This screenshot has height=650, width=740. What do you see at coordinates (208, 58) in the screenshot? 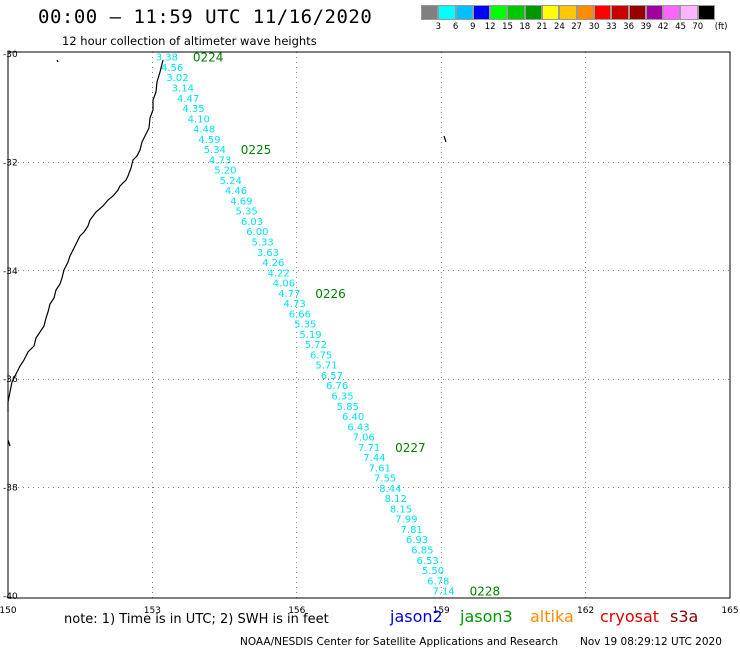
I see `track-time-label: 0224` at bounding box center [208, 58].